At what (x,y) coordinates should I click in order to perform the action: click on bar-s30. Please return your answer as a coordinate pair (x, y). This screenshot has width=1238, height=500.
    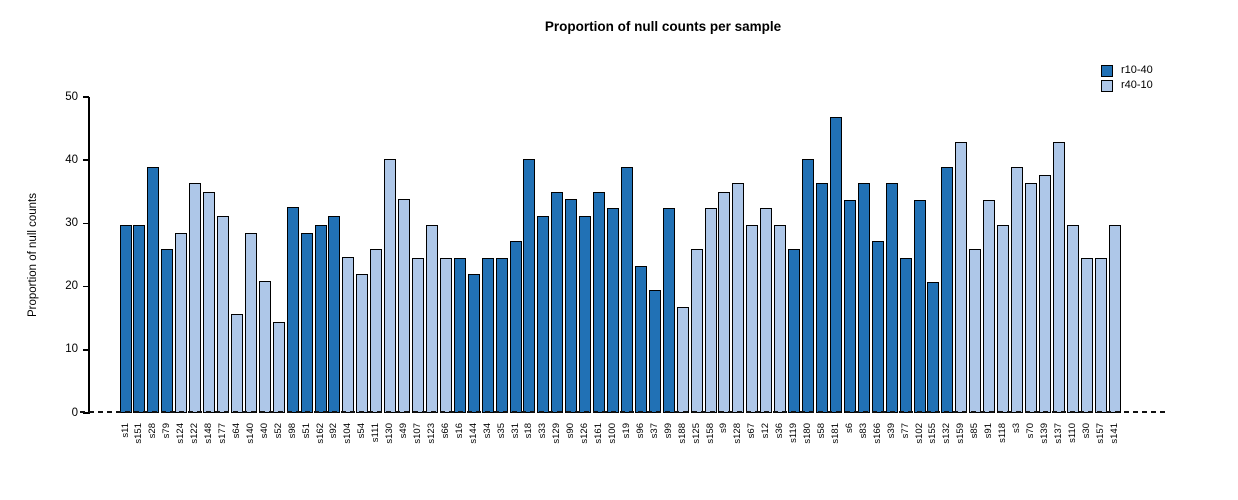
    Looking at the image, I should click on (1086, 335).